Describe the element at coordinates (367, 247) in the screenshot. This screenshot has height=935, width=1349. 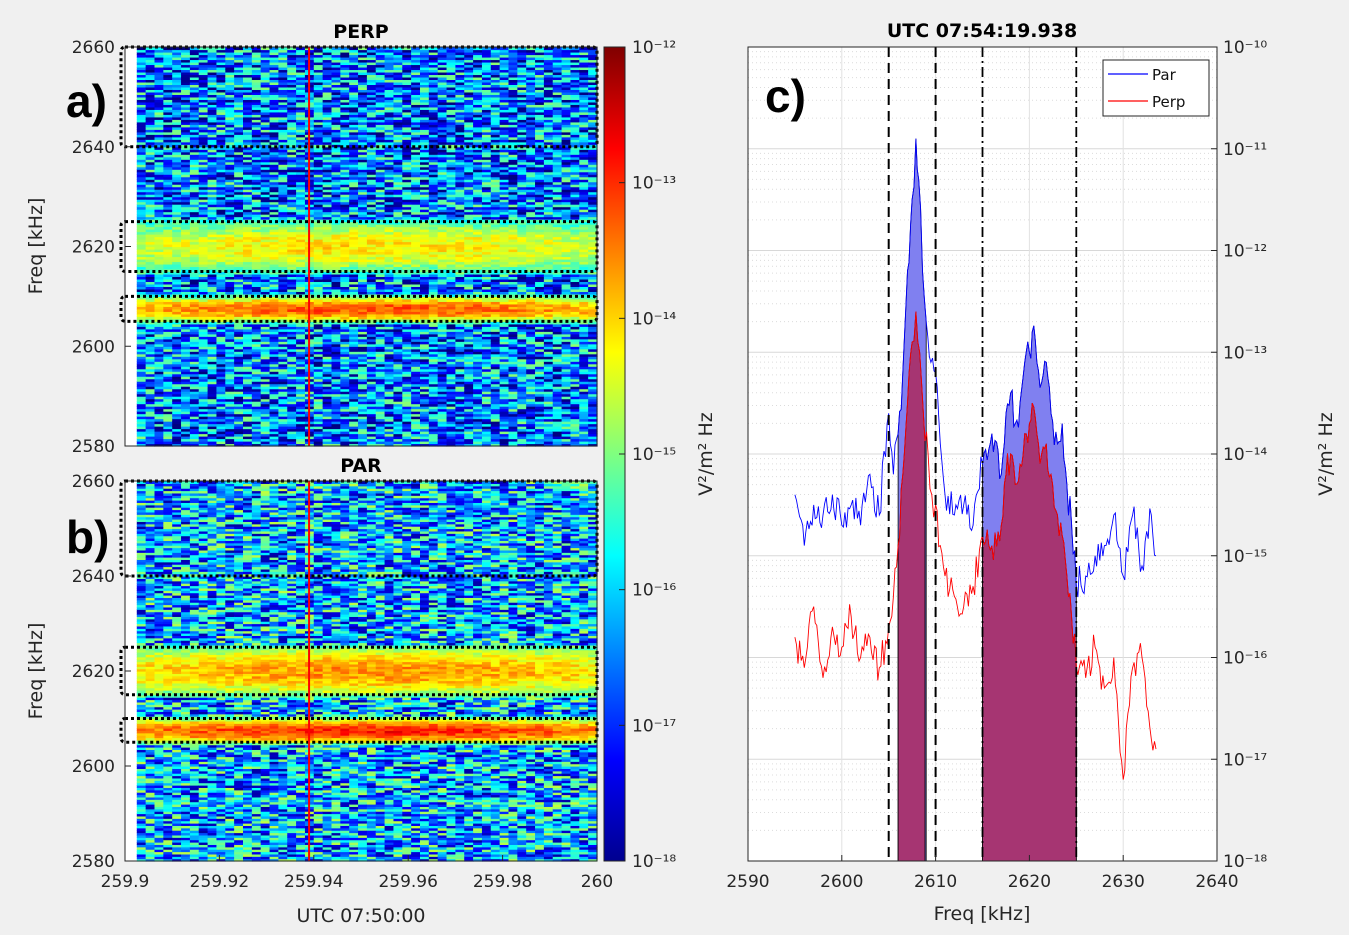
I see `panel-a-heatmap` at that location.